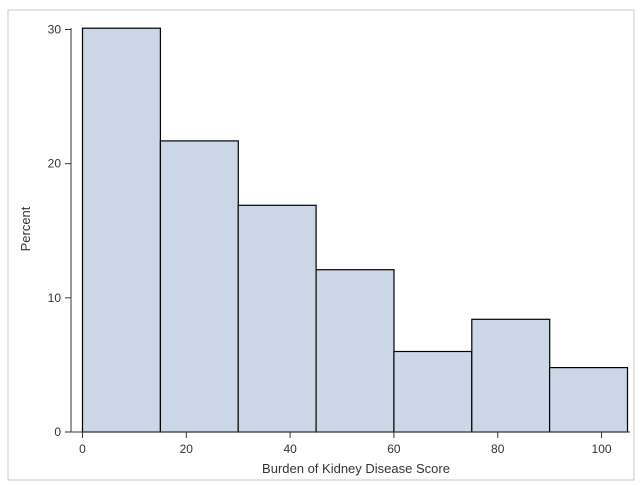 The image size is (641, 486). I want to click on y-ticks-layer: 0 10 20 30, so click(59, 231).